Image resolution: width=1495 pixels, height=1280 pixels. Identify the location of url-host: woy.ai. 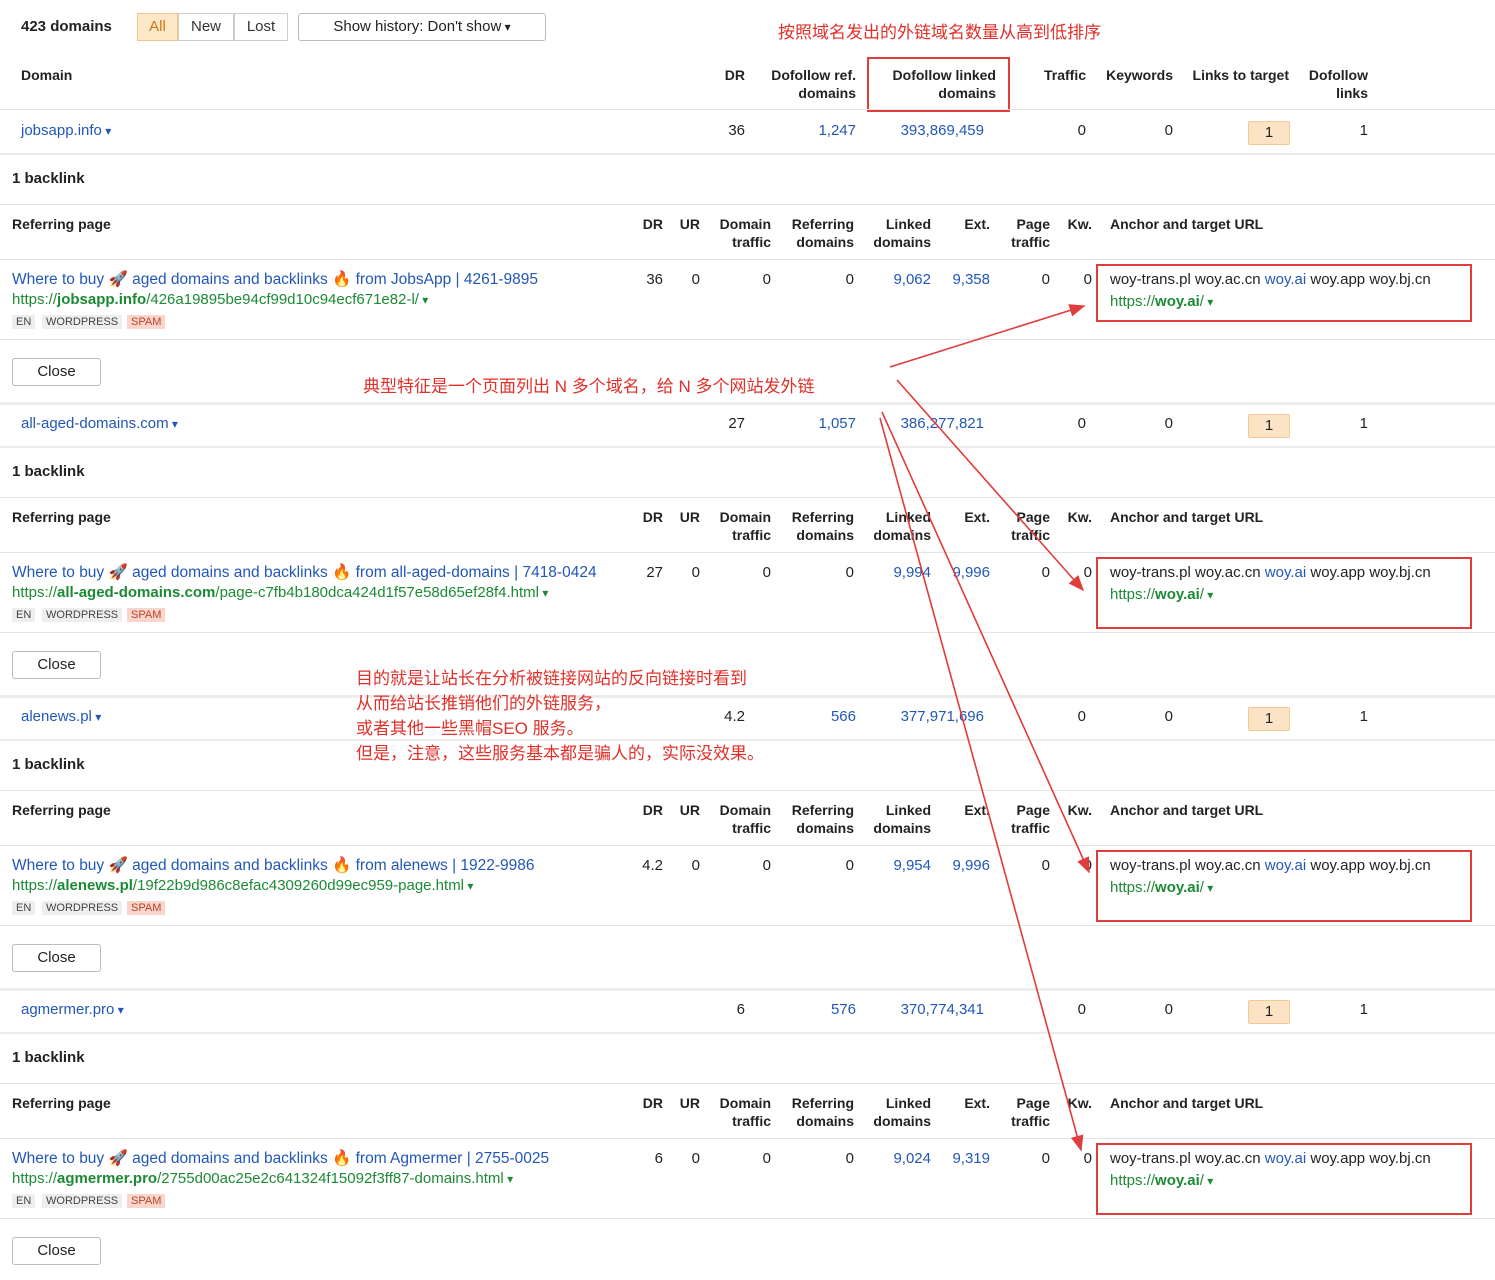
(1177, 887).